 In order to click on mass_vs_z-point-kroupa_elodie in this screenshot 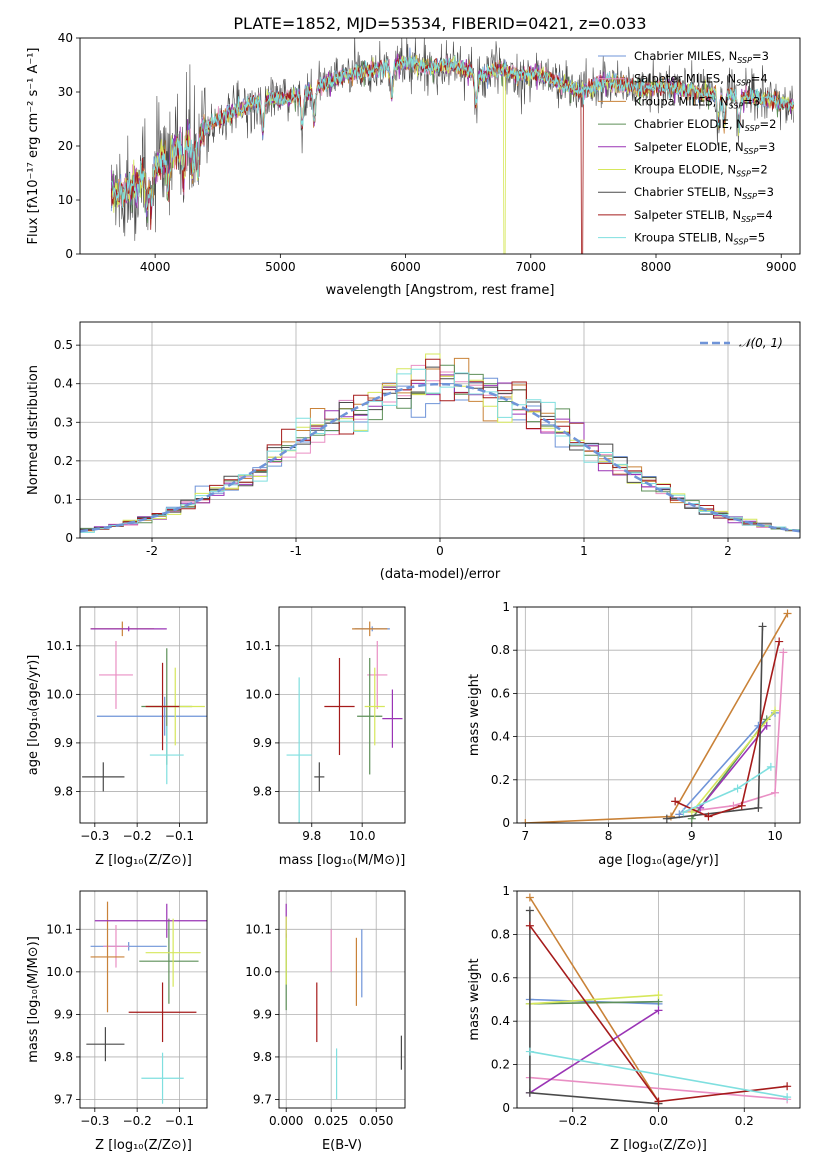, I will do `click(173, 952)`.